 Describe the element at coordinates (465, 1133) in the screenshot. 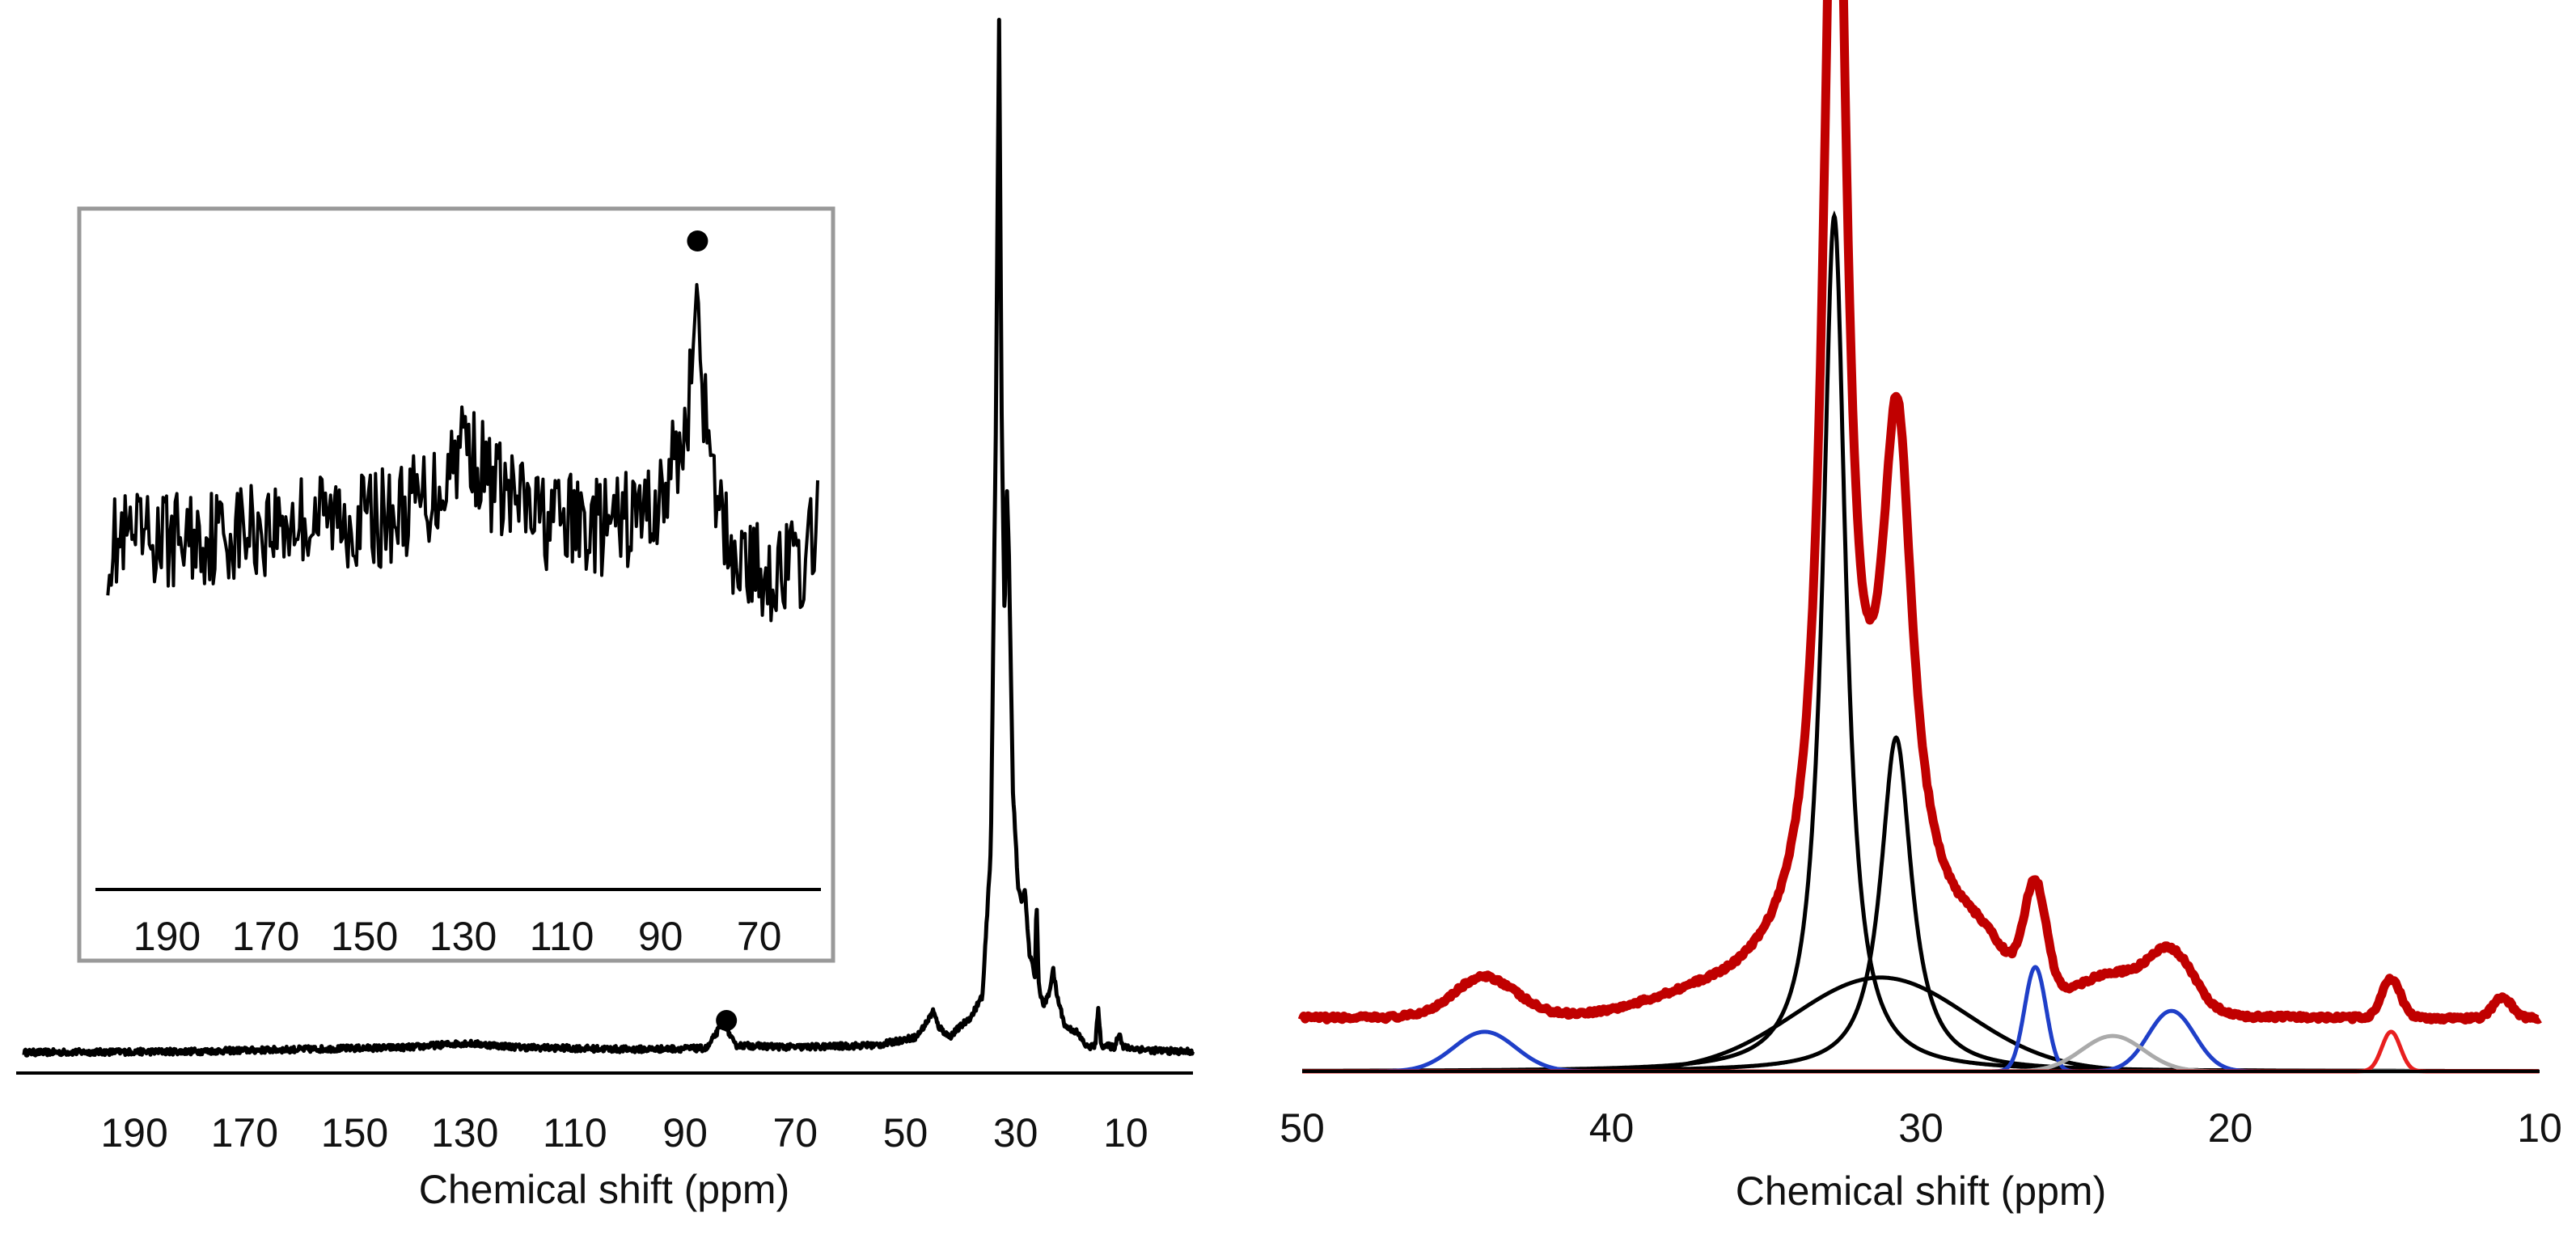

I see `left-tick-130: 130` at that location.